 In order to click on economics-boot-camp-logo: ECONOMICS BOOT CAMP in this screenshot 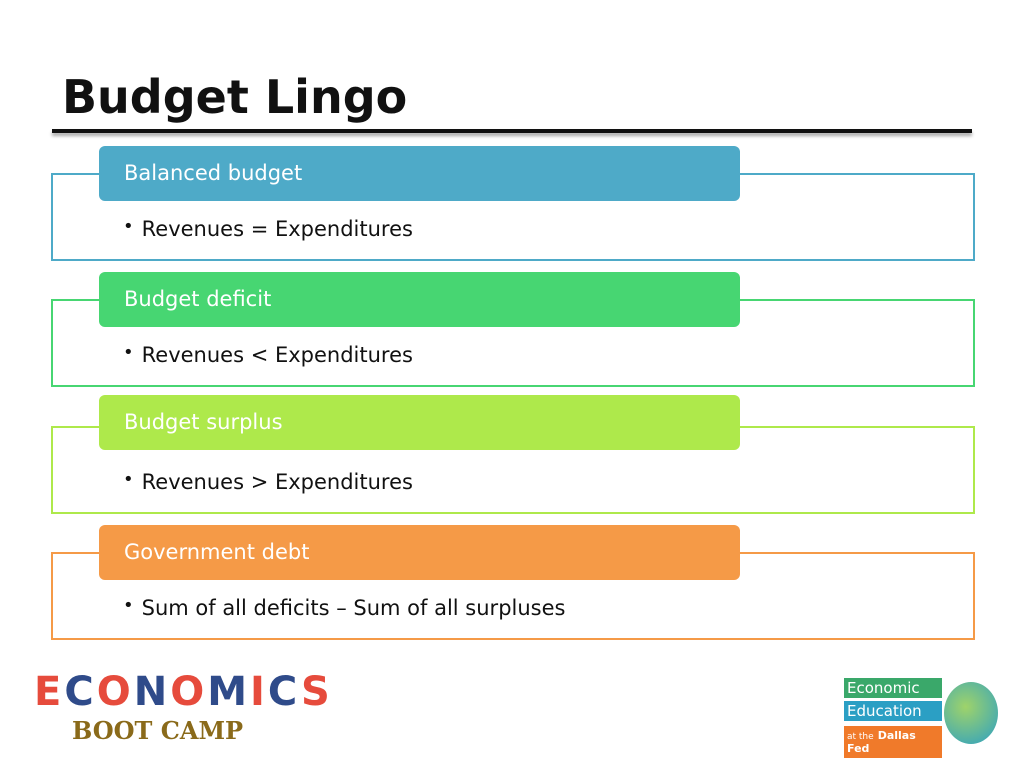, I will do `click(183, 711)`.